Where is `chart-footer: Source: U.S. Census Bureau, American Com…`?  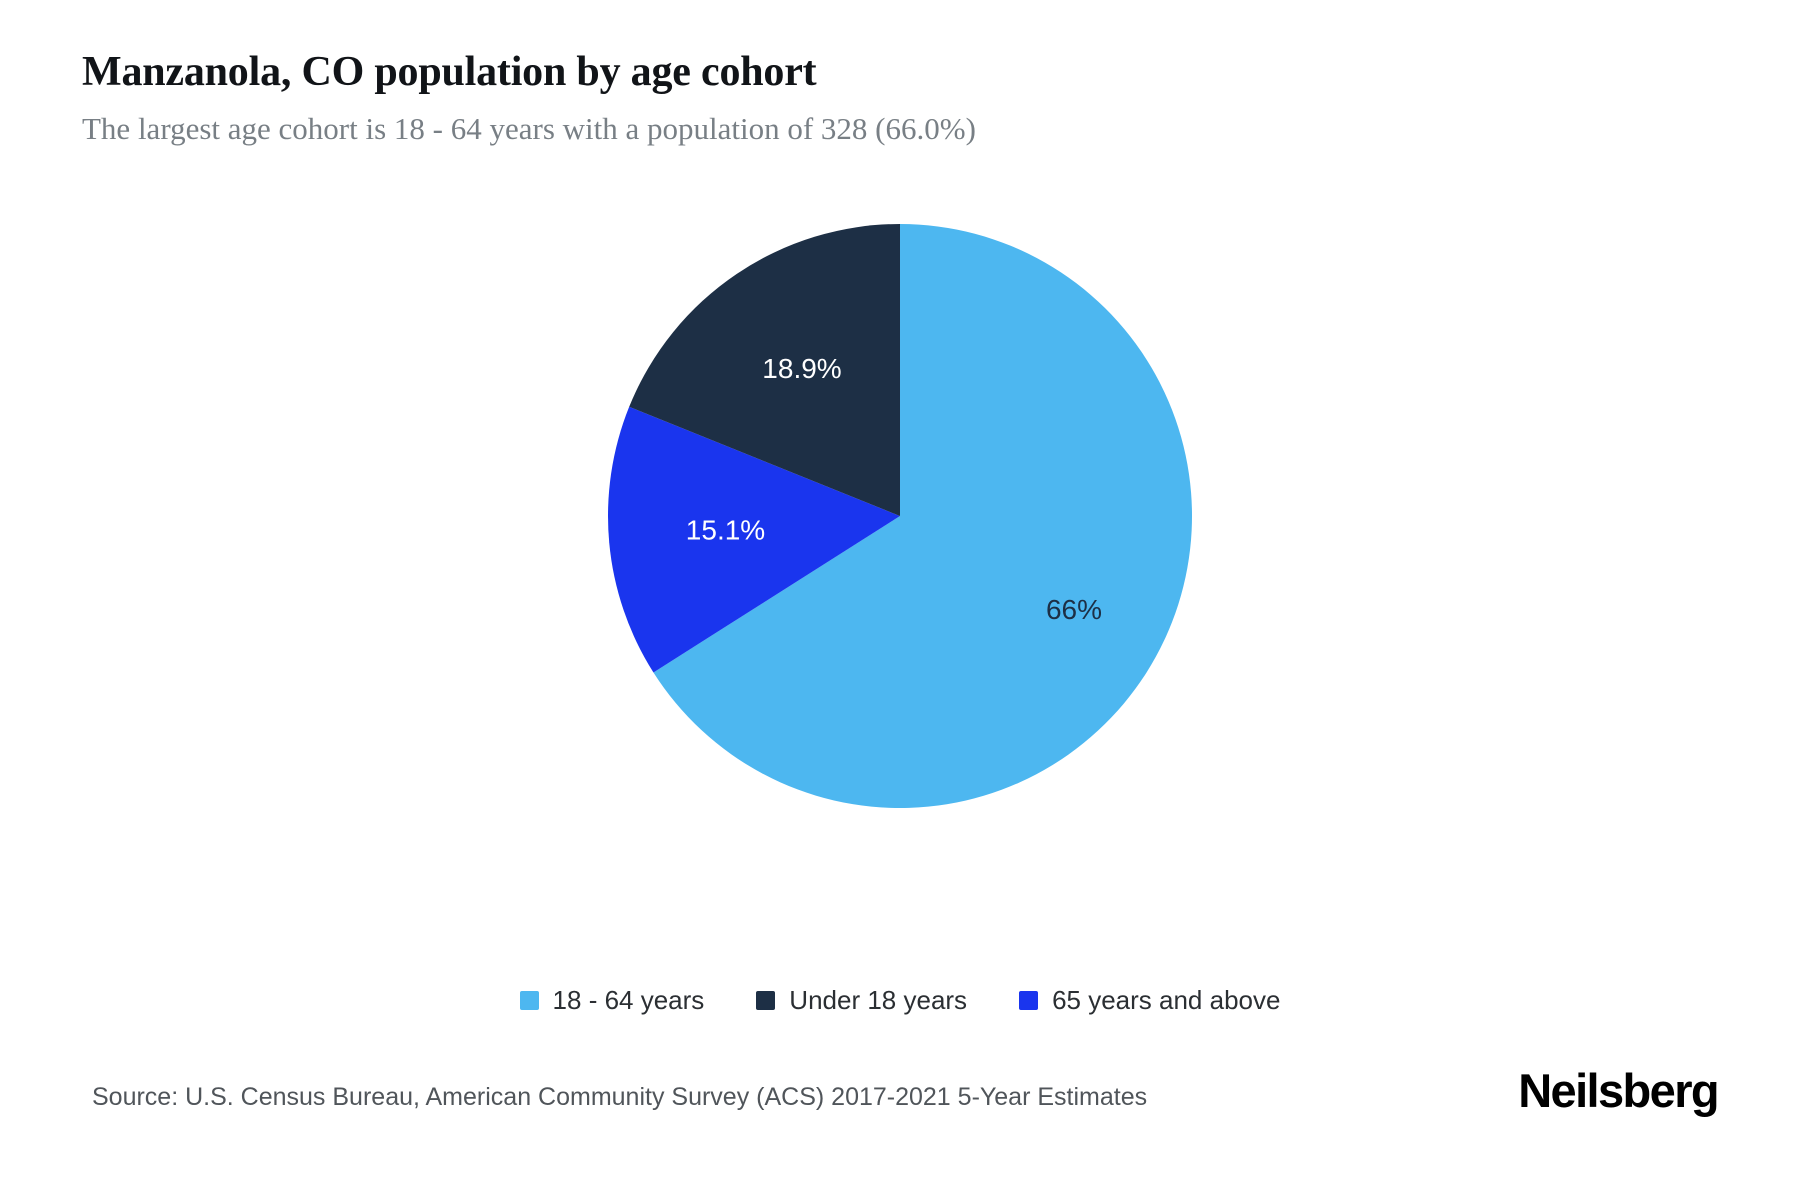
chart-footer: Source: U.S. Census Bureau, American Com… is located at coordinates (900, 1109).